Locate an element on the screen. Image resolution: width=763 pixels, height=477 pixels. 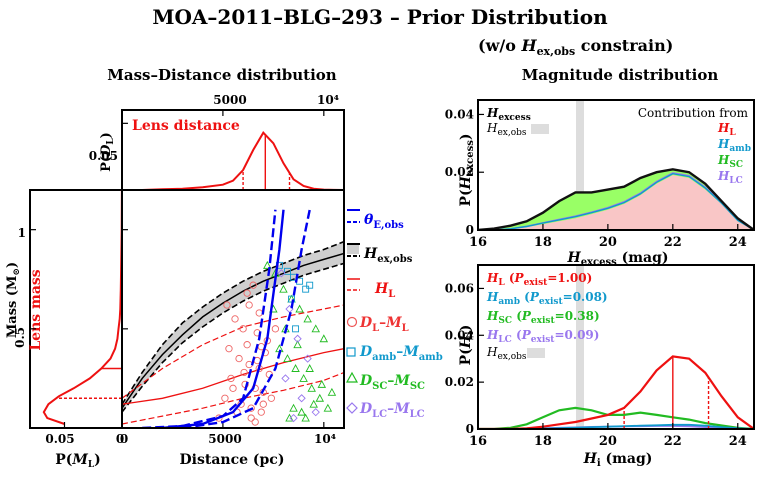
pdl-curve is located at coordinates (233, 161).